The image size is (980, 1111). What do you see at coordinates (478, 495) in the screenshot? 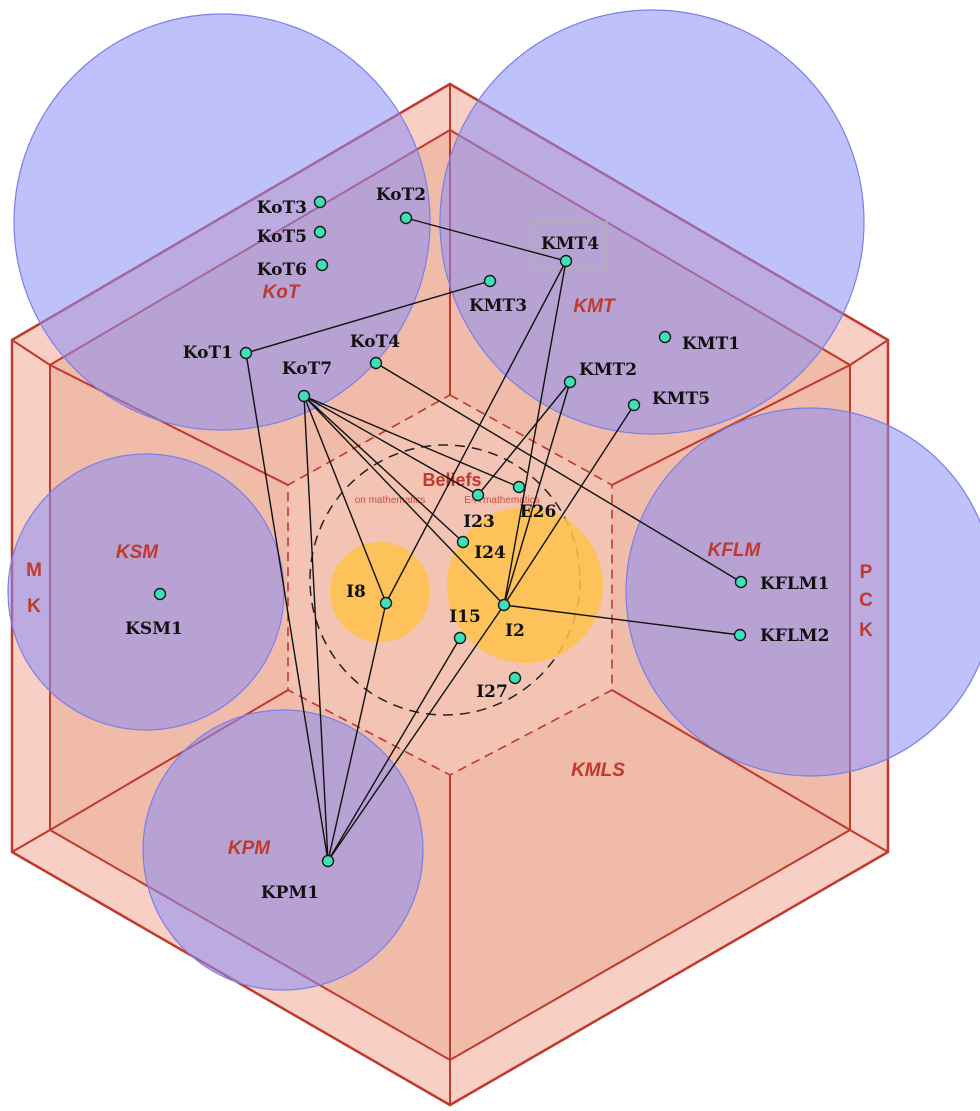
I see `node-dot-i23` at bounding box center [478, 495].